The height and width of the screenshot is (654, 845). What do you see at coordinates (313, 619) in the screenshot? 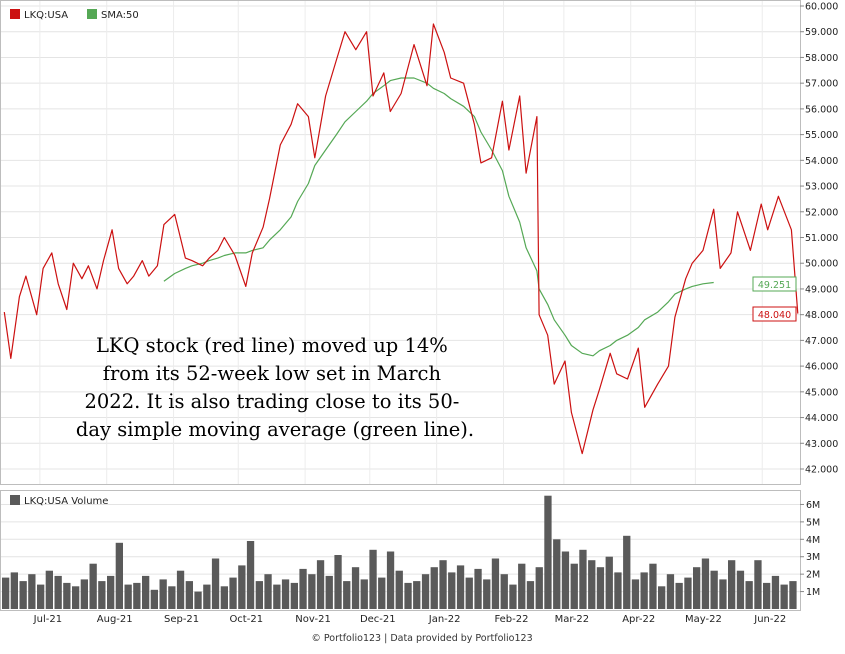
I see `x-tick-label: Nov-21` at bounding box center [313, 619].